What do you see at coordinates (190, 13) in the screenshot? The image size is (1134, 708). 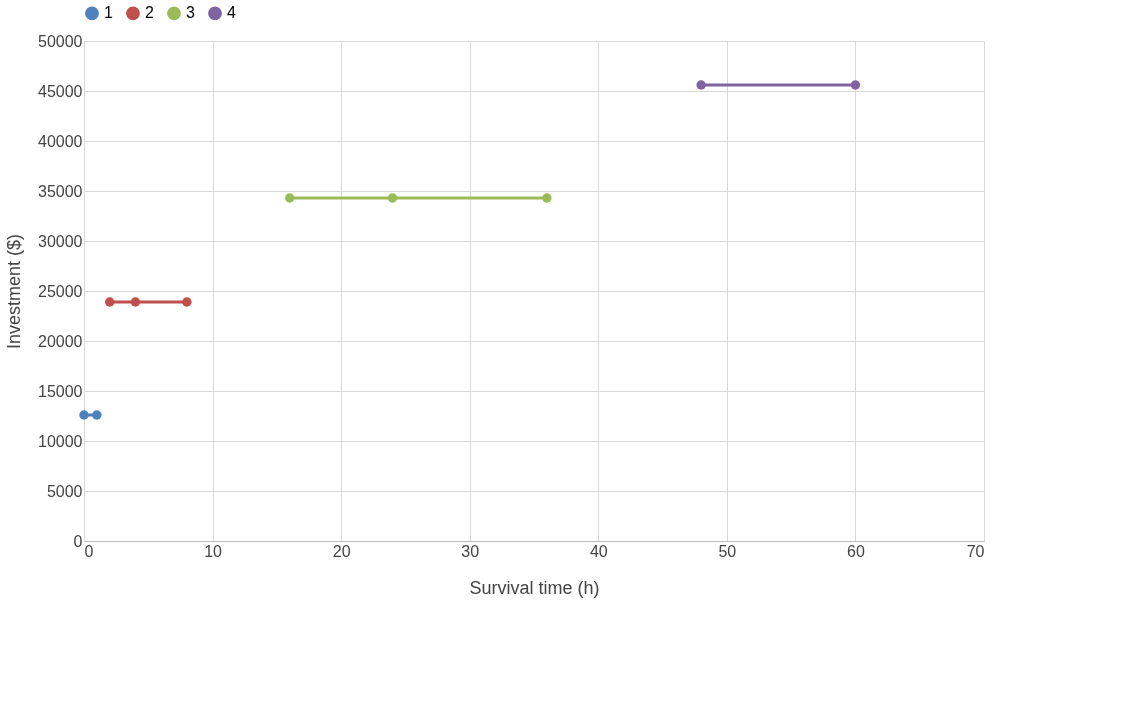 I see `legend-label: 3` at bounding box center [190, 13].